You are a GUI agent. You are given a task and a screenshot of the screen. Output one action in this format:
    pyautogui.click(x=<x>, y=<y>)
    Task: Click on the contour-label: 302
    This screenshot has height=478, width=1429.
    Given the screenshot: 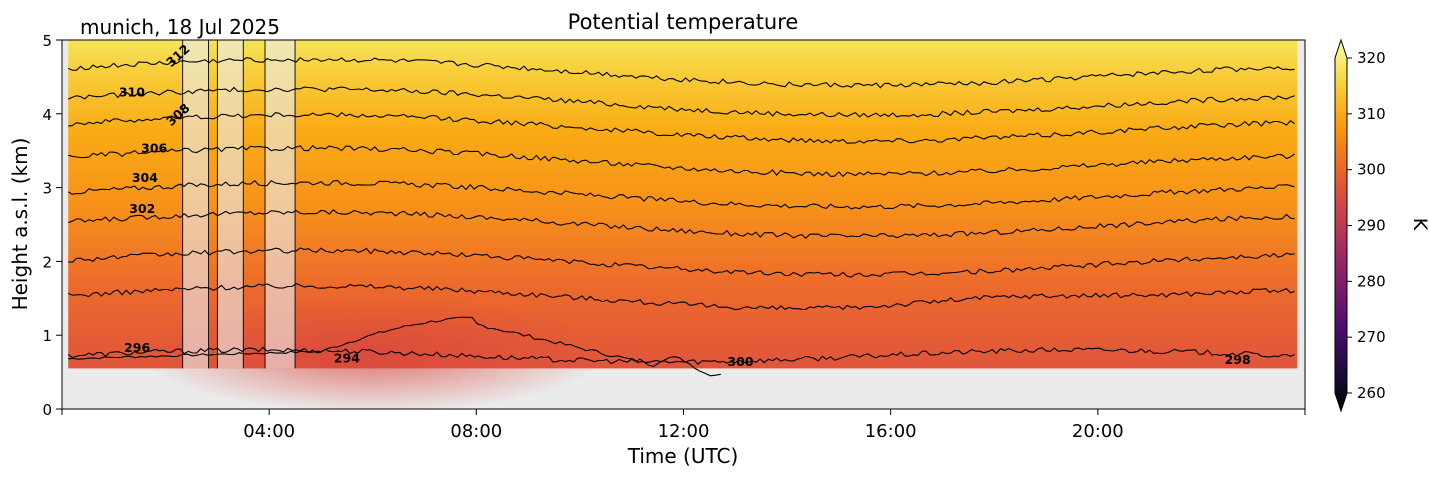 What is the action you would take?
    pyautogui.click(x=142, y=208)
    